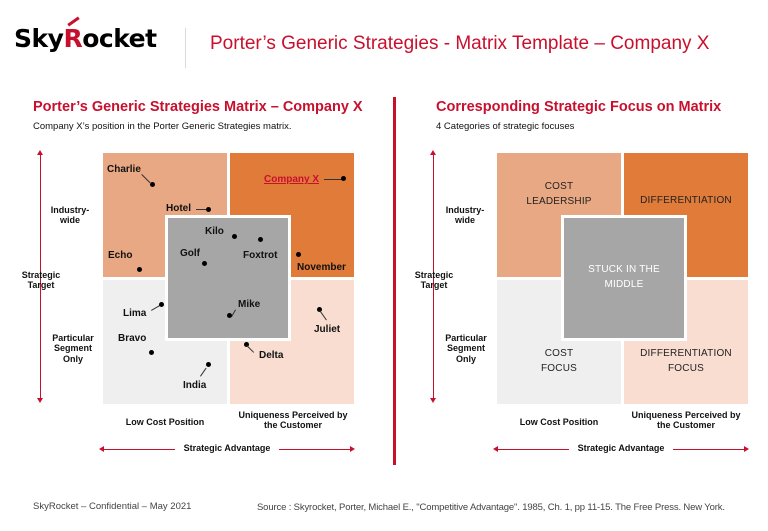 The image size is (768, 531). What do you see at coordinates (343, 178) in the screenshot?
I see `point-marker-company-x` at bounding box center [343, 178].